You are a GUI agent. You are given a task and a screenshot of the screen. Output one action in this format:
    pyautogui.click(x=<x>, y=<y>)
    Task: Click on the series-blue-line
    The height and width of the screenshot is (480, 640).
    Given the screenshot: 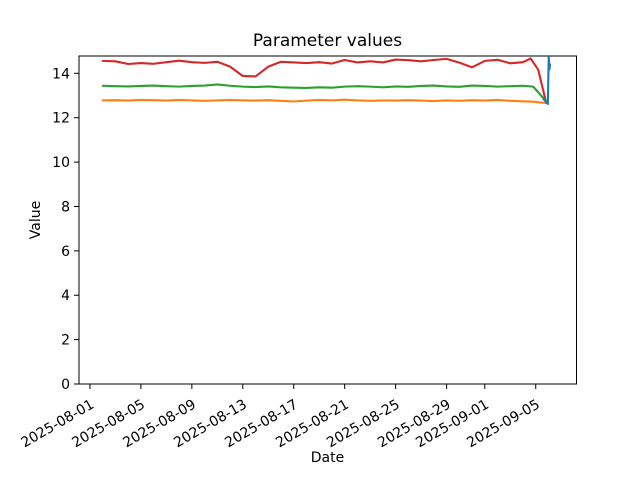 What is the action you would take?
    pyautogui.click(x=547, y=80)
    